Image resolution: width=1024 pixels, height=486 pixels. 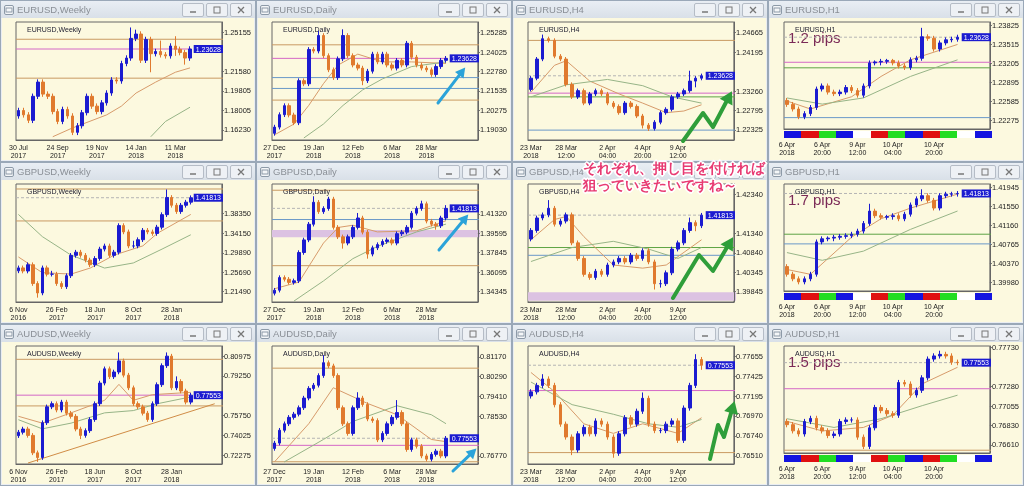 I want to click on chart-title: AUDUSD,H1, so click(x=812, y=333).